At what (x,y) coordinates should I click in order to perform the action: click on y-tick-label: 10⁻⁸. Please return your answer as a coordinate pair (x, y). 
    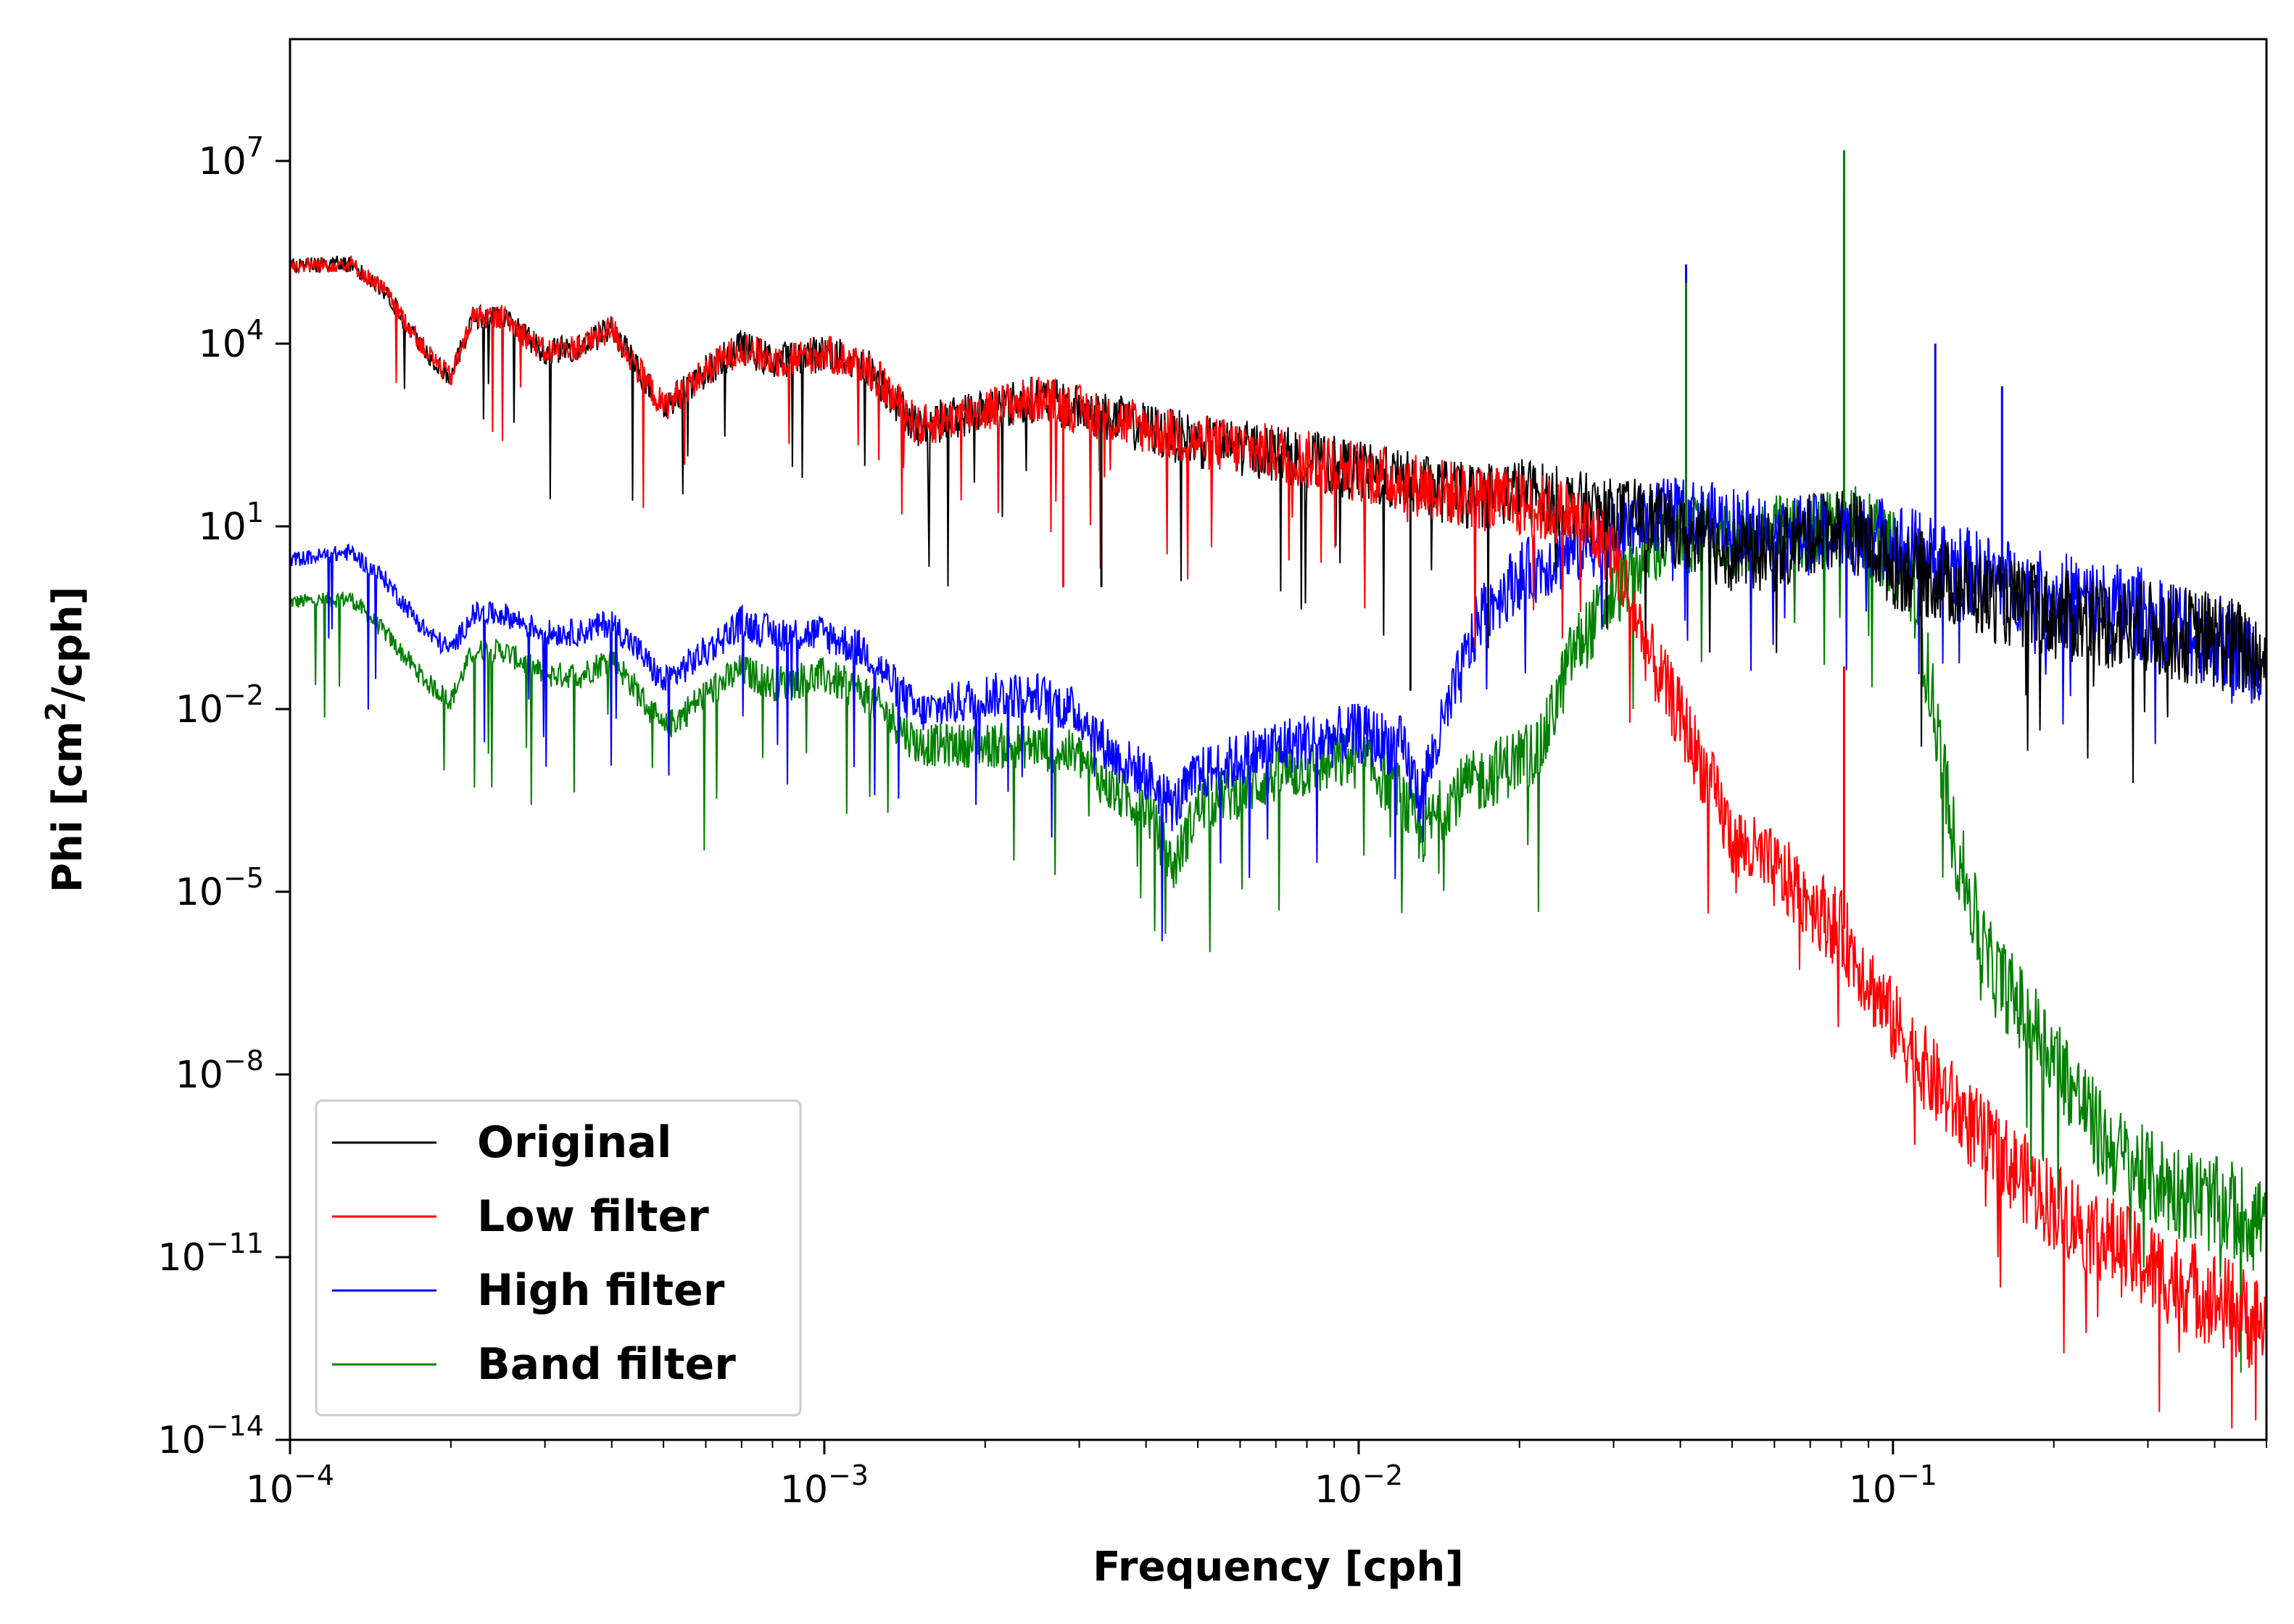
    Looking at the image, I should click on (219, 1071).